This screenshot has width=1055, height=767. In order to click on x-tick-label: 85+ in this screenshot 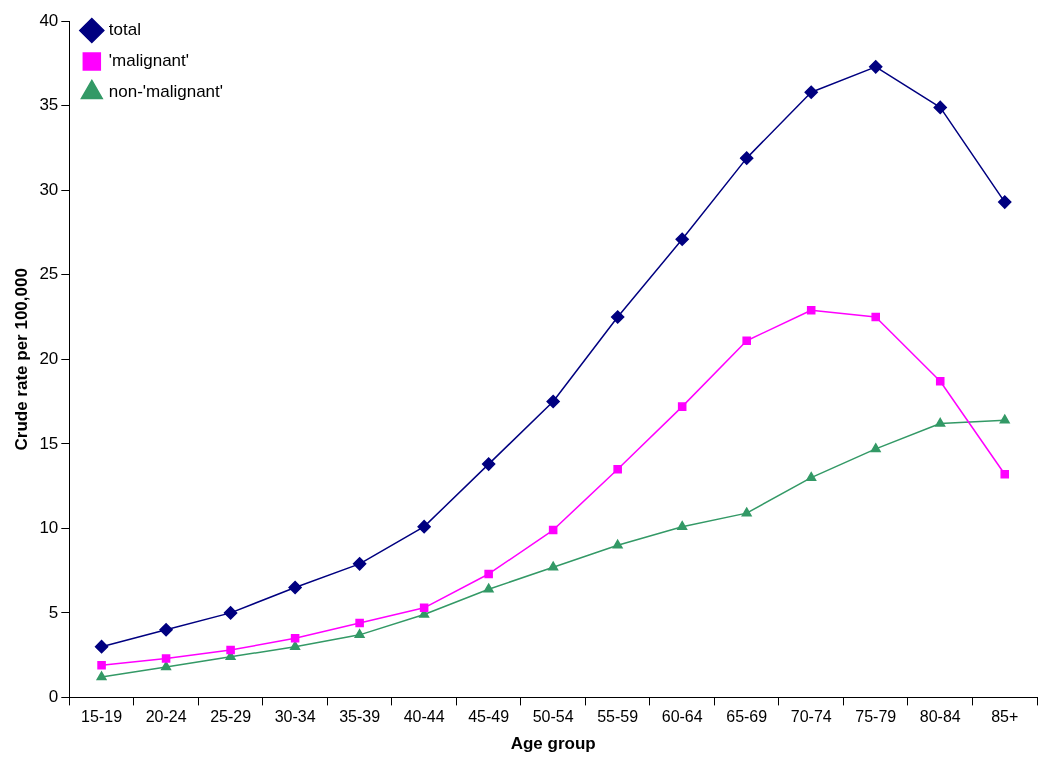, I will do `click(1005, 717)`.